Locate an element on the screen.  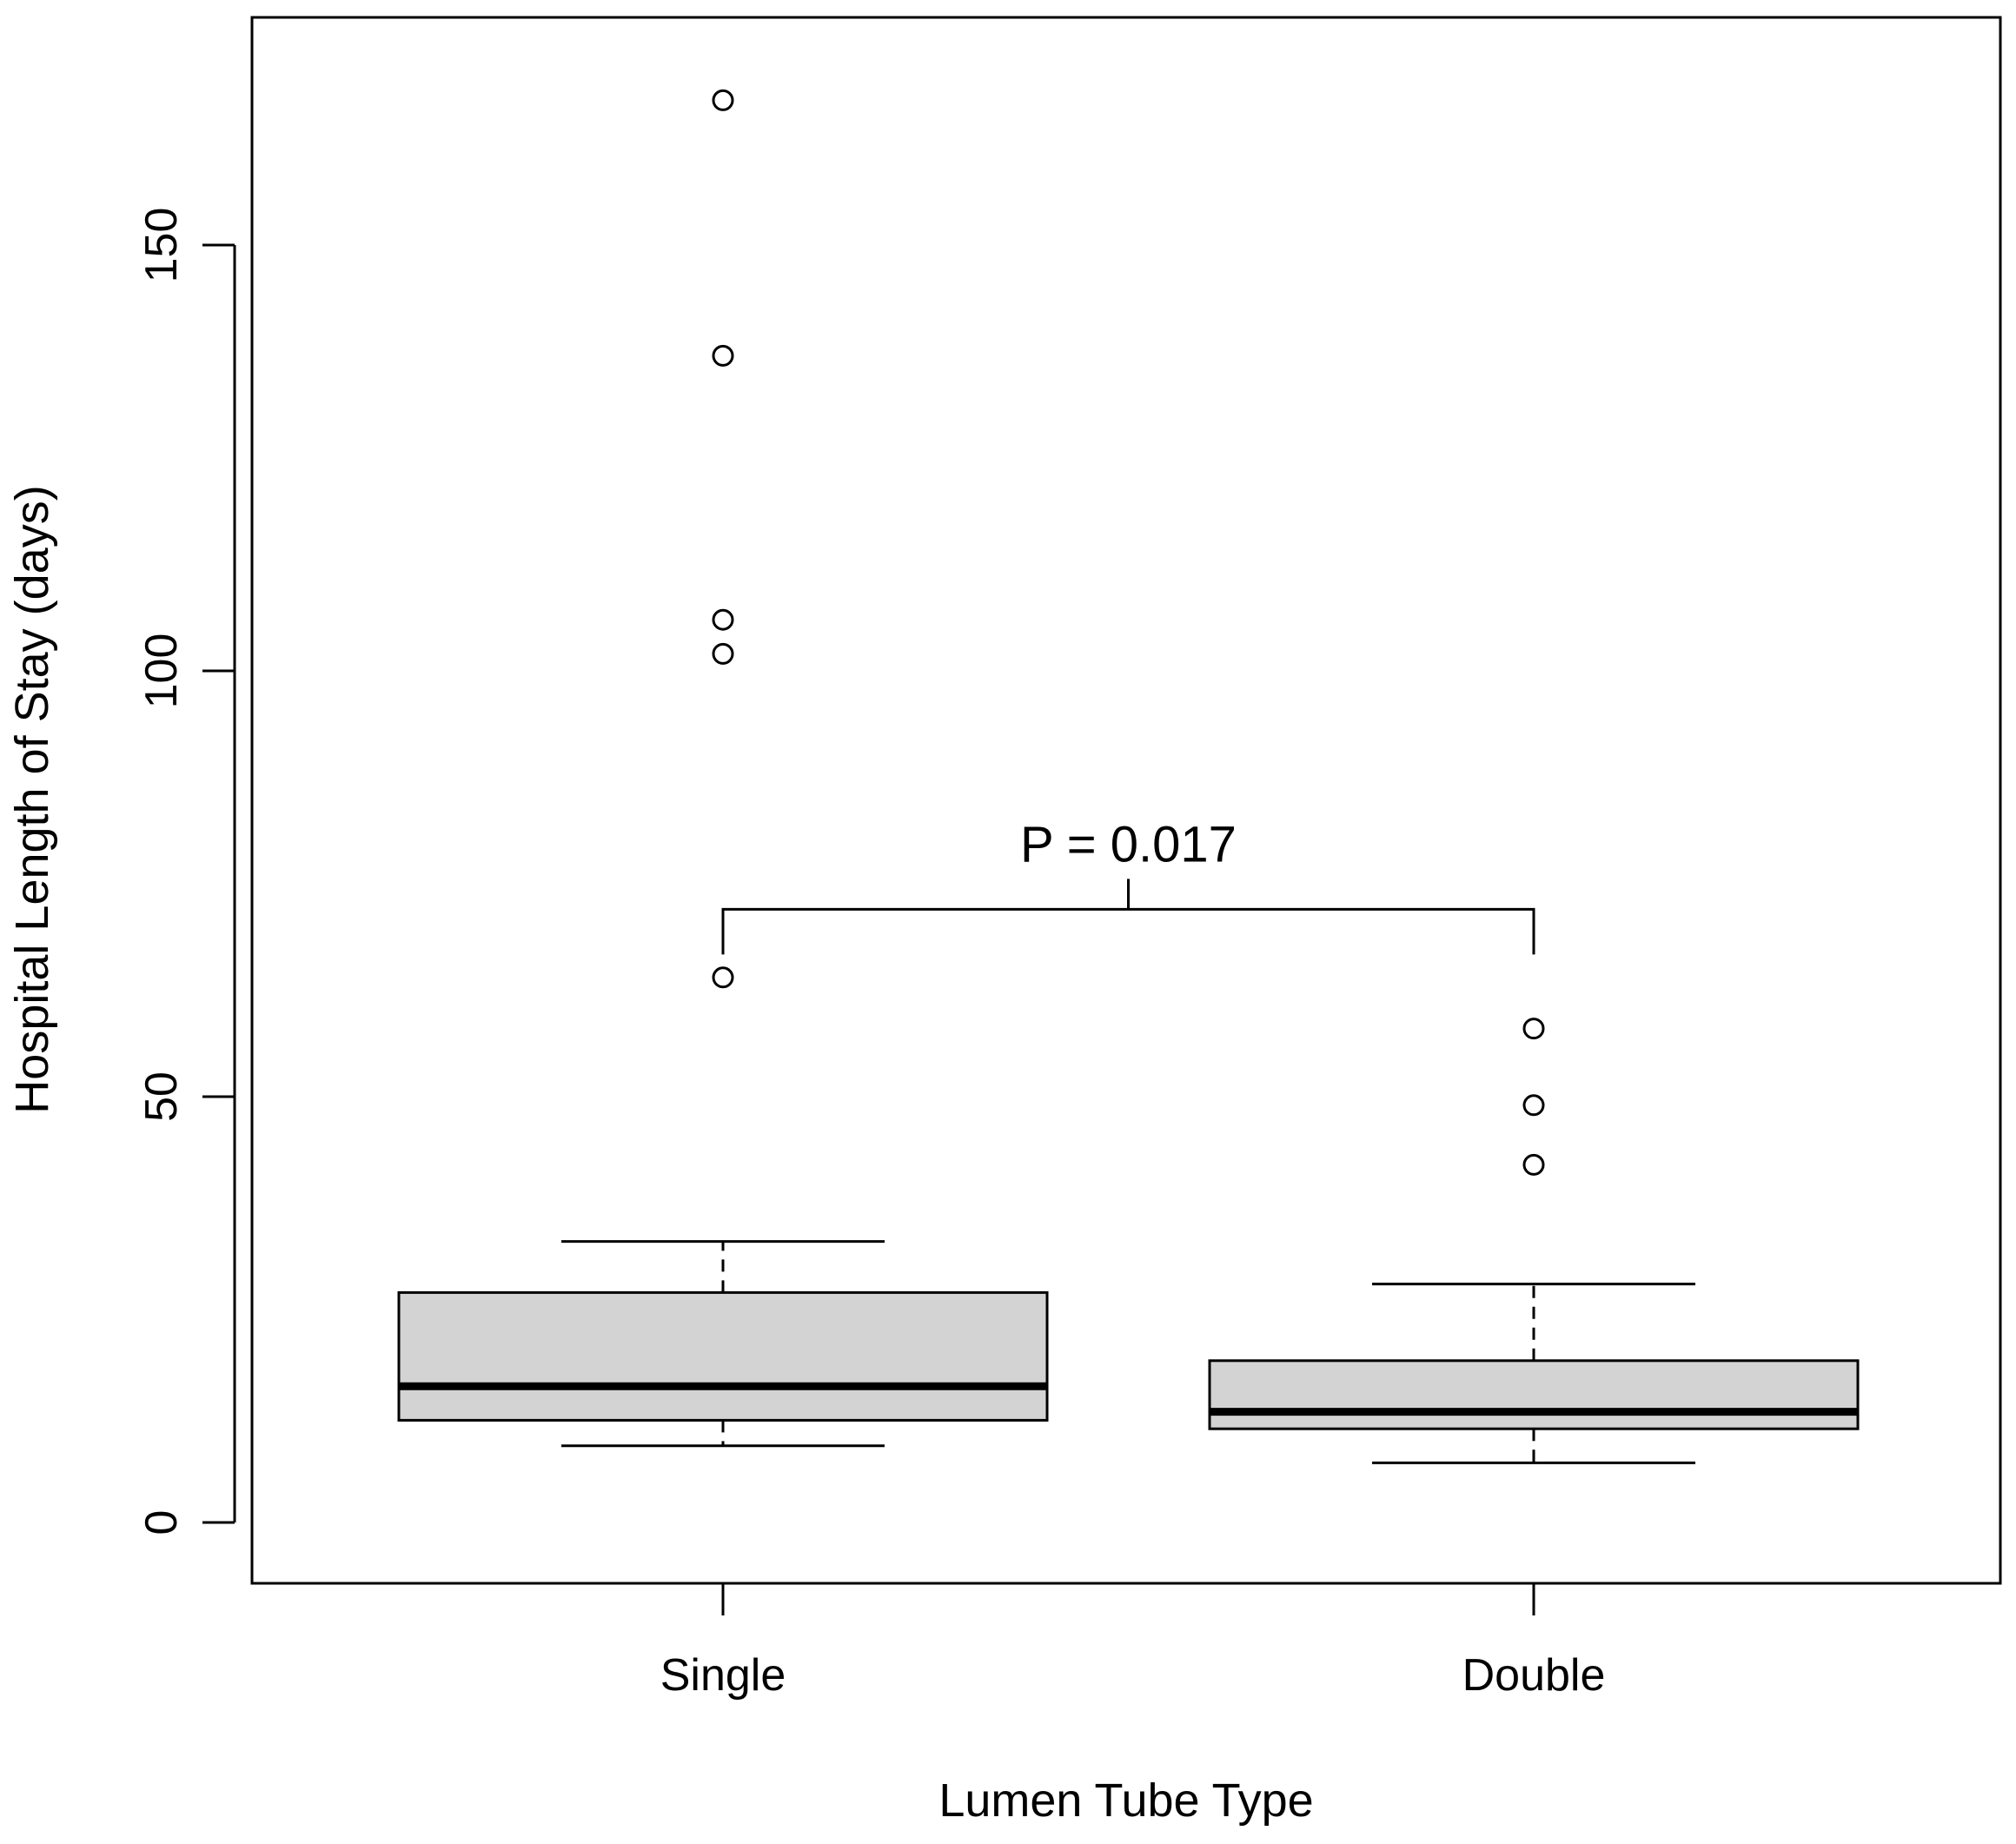
x-tick-label: Double is located at coordinates (1534, 1675).